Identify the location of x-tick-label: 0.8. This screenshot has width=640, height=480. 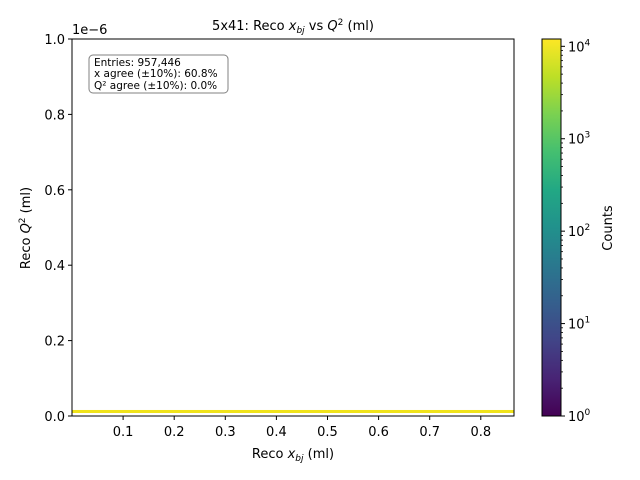
(480, 432).